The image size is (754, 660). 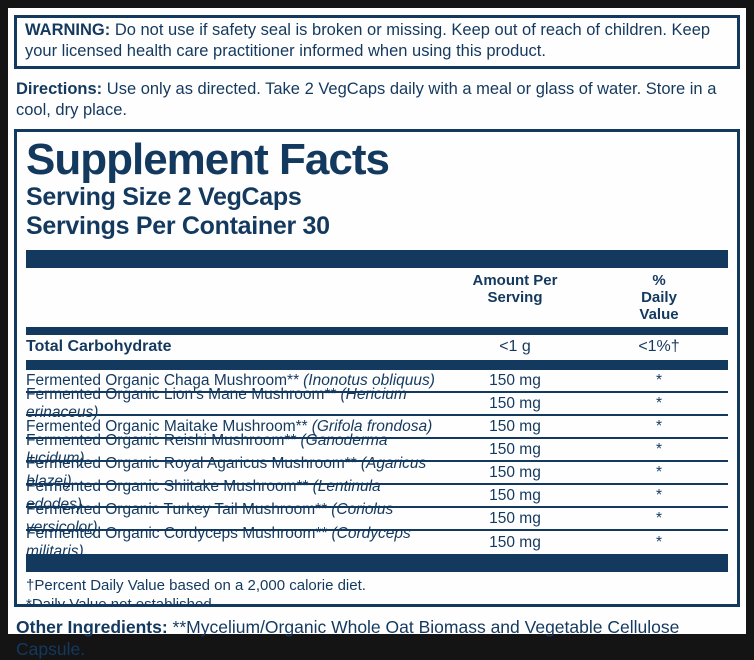 What do you see at coordinates (177, 509) in the screenshot?
I see `ingredient-name: Fermented Organic Turkey Tail Mushroom**` at bounding box center [177, 509].